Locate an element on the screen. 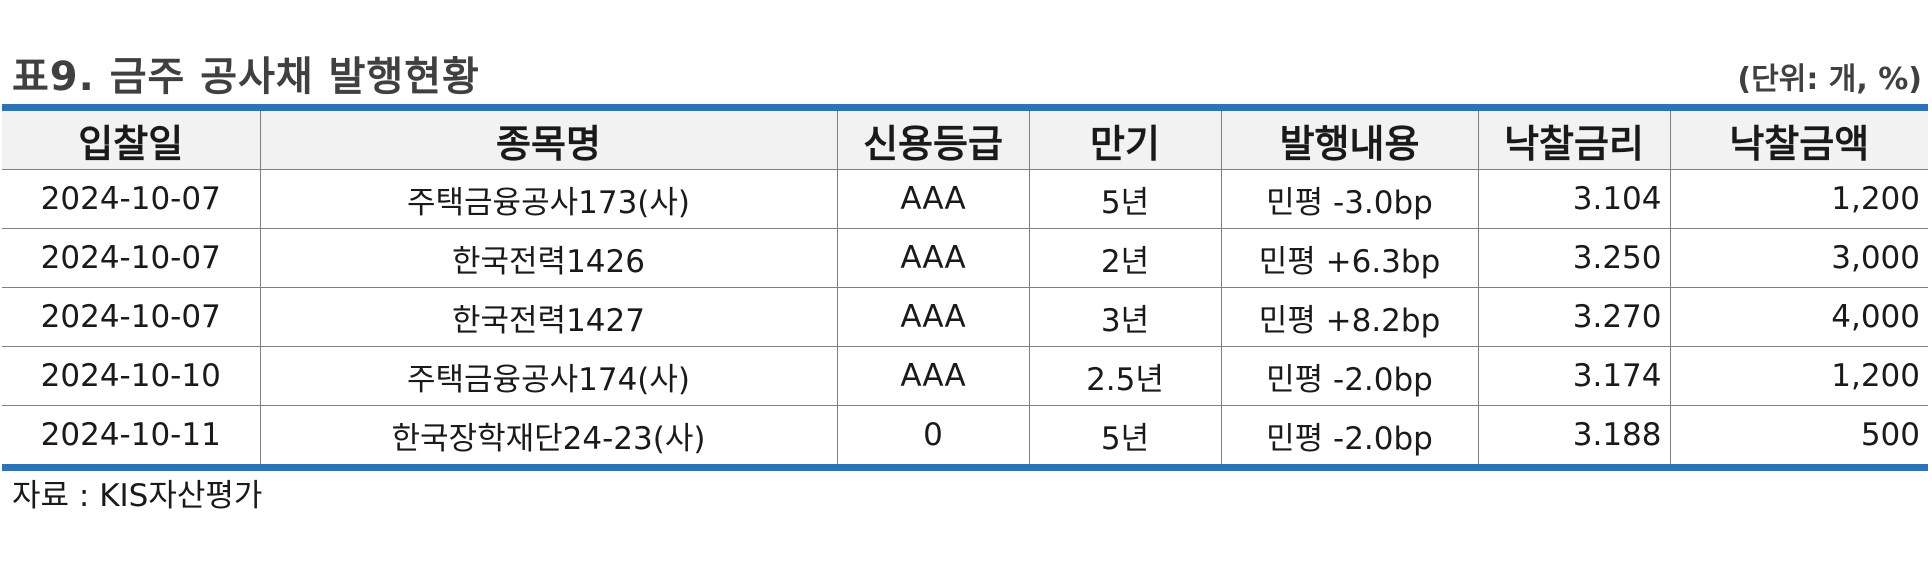 The image size is (1932, 562). header-winning-rate: 낙찰금리 is located at coordinates (1573, 138).